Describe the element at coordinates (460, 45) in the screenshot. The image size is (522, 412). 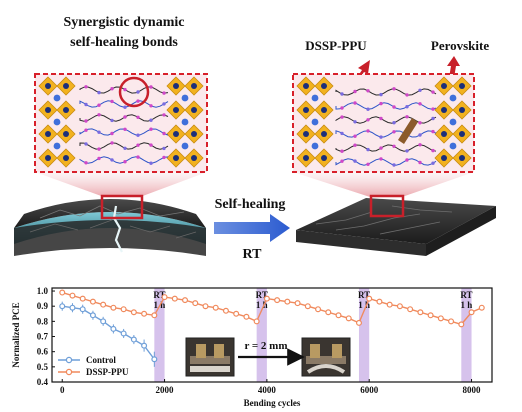
I see `label-perovskite: Perovskite` at that location.